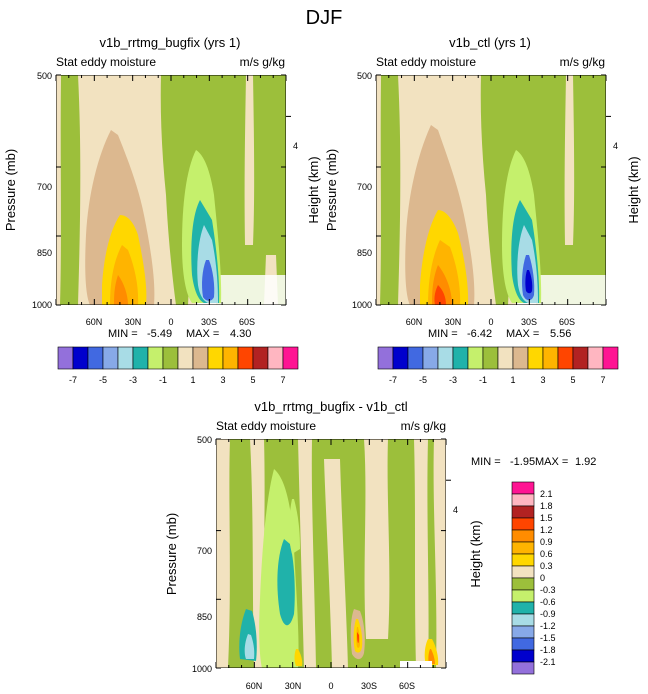 Image resolution: width=648 pixels, height=694 pixels. What do you see at coordinates (522, 334) in the screenshot?
I see `panel-2-max-label: MAX =` at bounding box center [522, 334].